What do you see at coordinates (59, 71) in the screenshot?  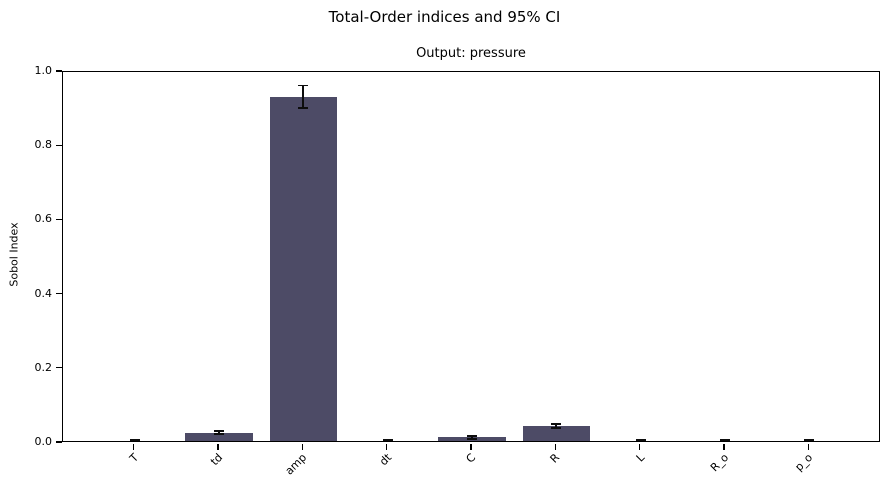 I see `y-tick-mark-1.0` at bounding box center [59, 71].